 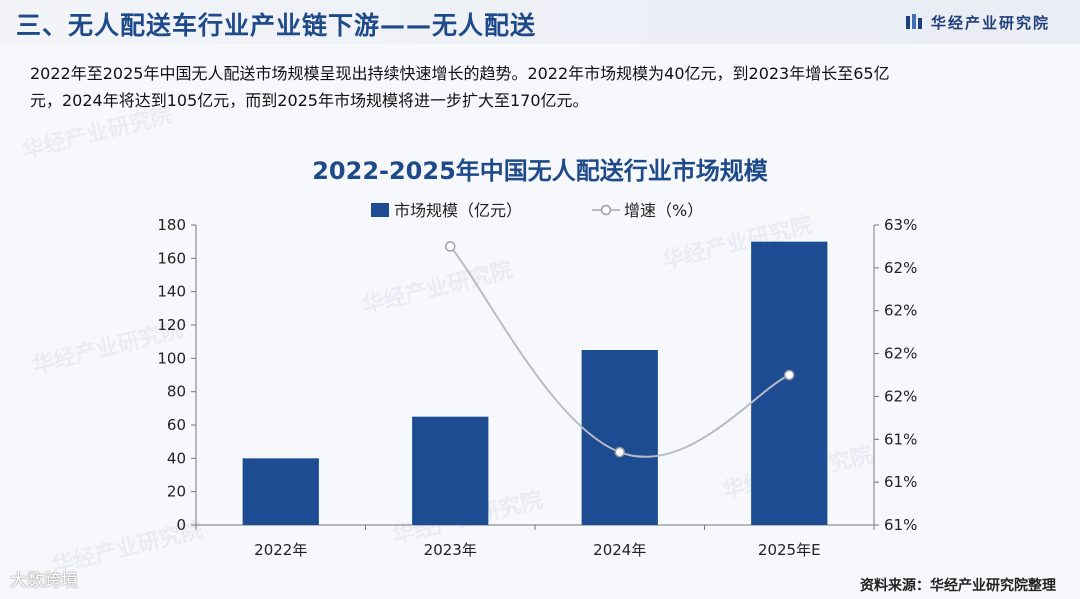 I want to click on page-title: 三、无人配送车行业产业链下游——无人配送, so click(x=276, y=25).